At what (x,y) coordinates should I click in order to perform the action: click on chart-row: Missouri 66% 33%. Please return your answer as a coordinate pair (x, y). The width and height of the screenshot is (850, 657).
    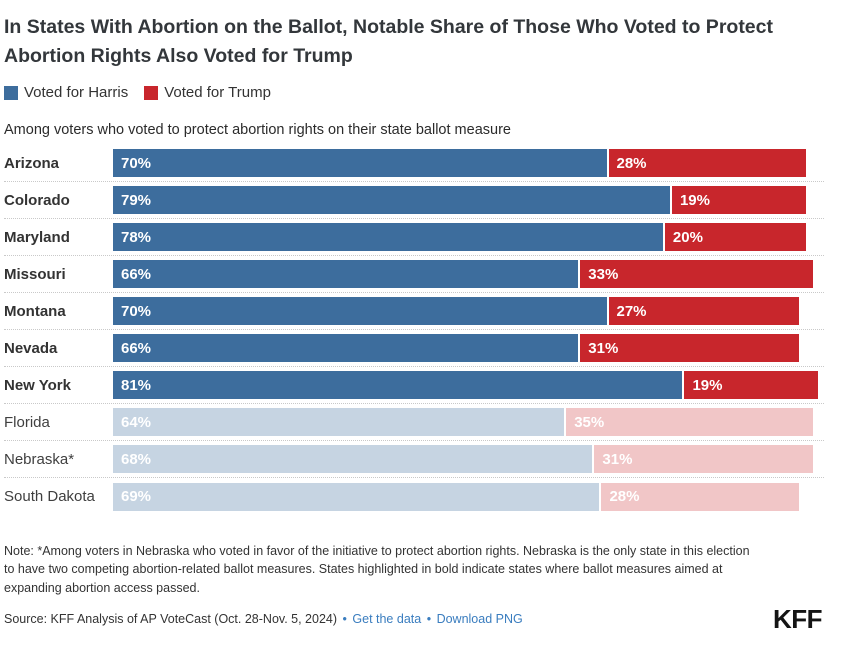
    Looking at the image, I should click on (414, 274).